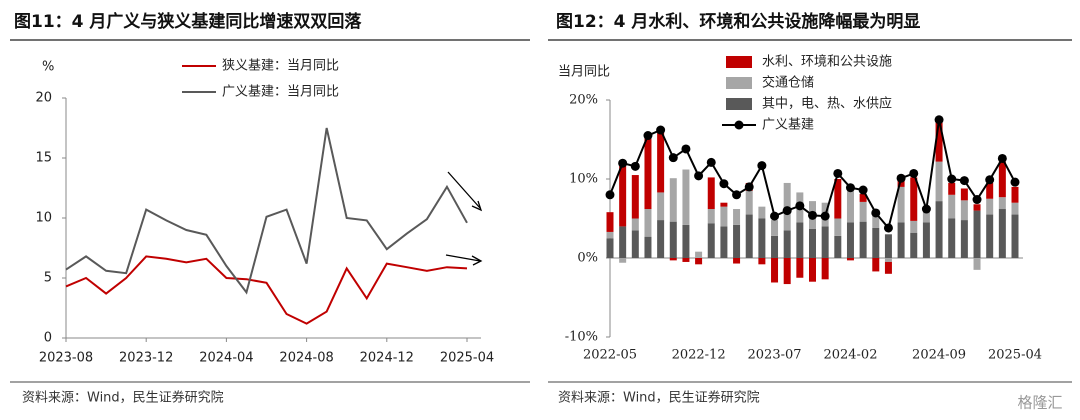 The image size is (1080, 420). What do you see at coordinates (43, 158) in the screenshot?
I see `y-tick-label: 15` at bounding box center [43, 158].